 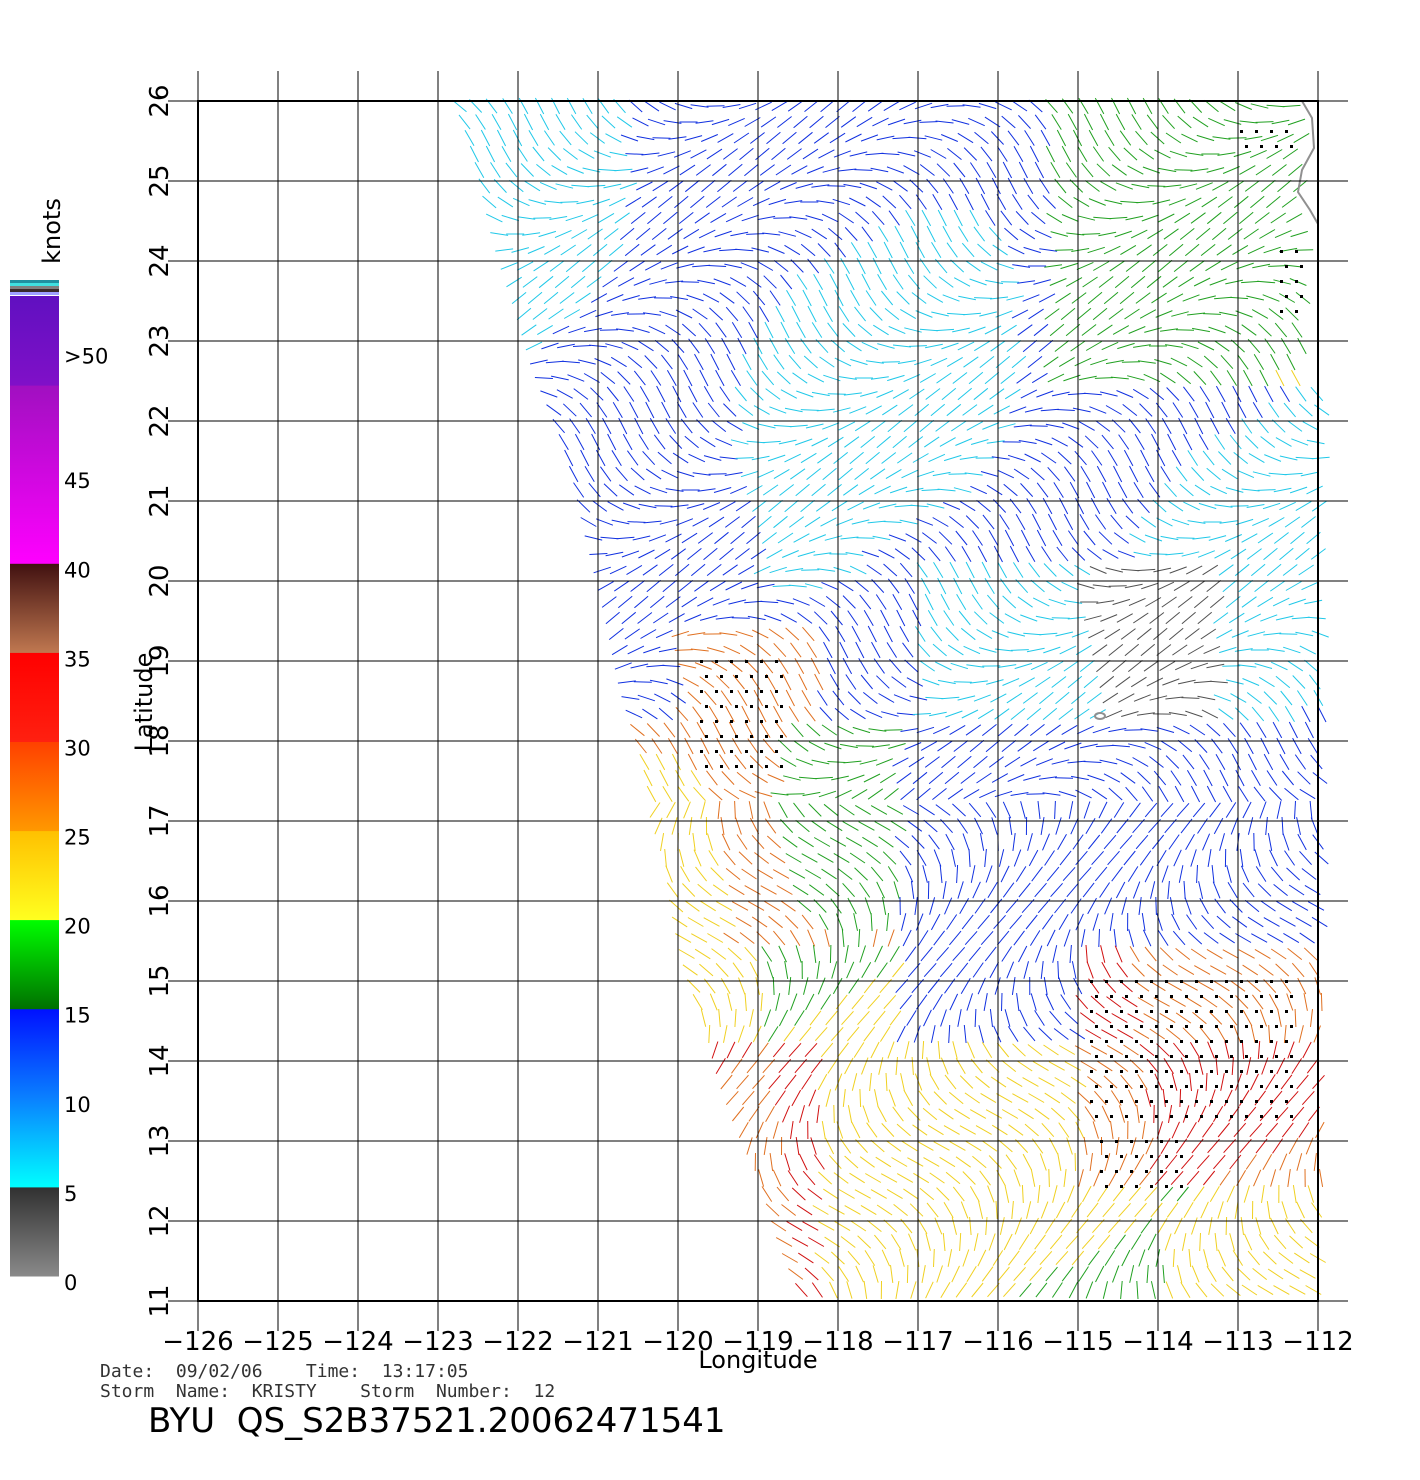 I want to click on latitude-tick-label: 24, so click(x=160, y=260).